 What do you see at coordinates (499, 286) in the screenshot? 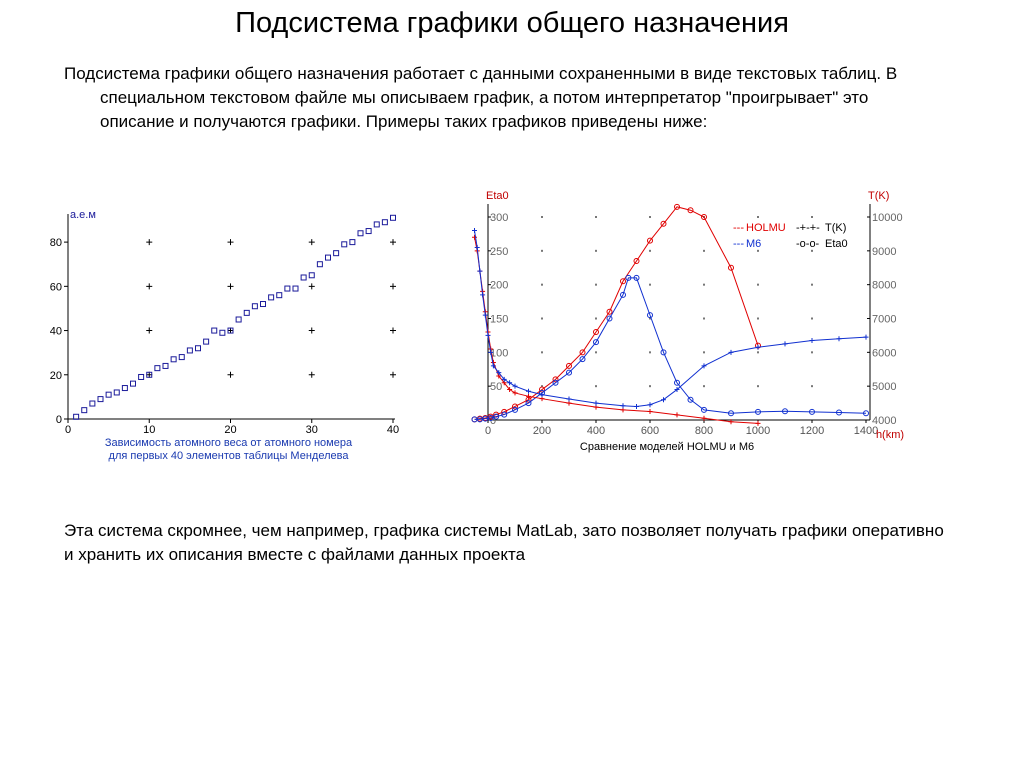
I see `left-tick-label: 200` at bounding box center [499, 286].